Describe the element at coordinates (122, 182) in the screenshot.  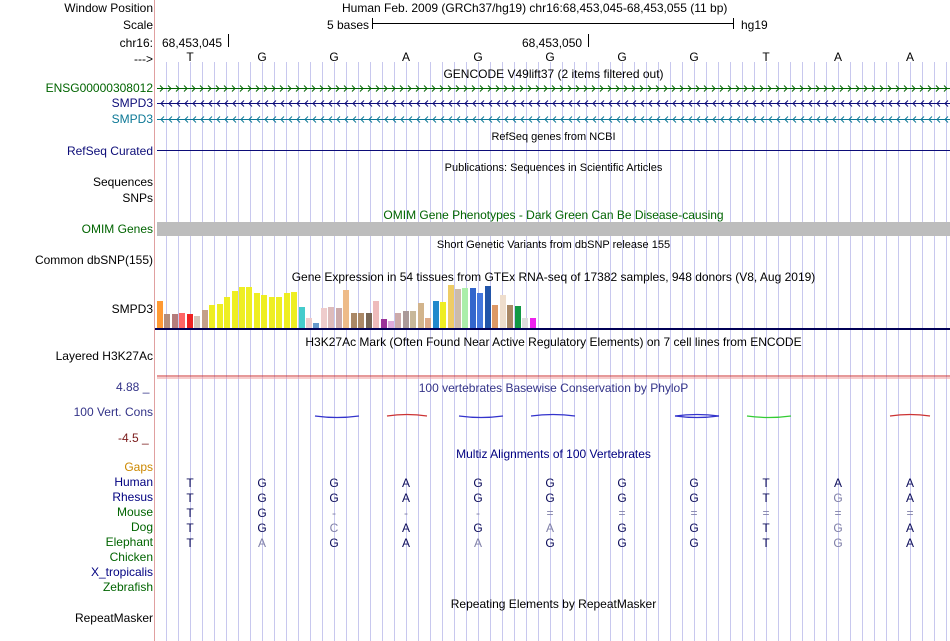
I see `publications-sequences-label: Sequences` at that location.